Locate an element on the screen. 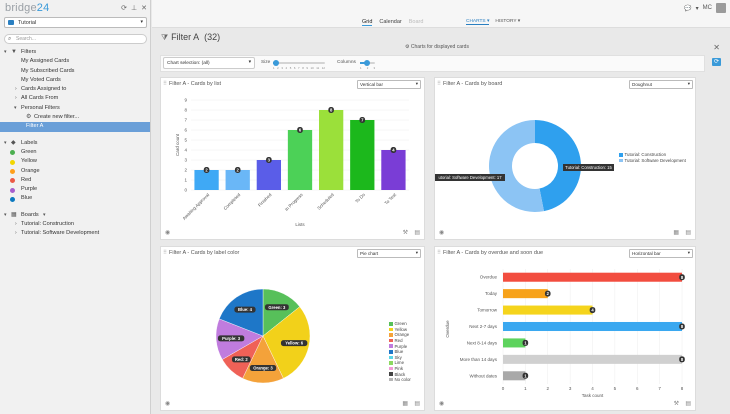  size-tick: 9 is located at coordinates (307, 68).